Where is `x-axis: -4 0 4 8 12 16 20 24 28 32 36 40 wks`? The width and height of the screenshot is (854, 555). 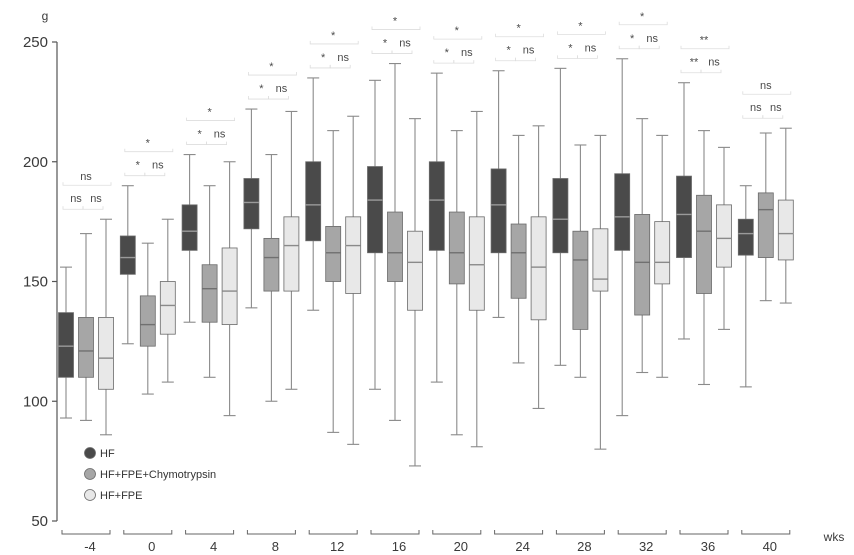
x-axis: -4 0 4 8 12 16 20 24 28 32 36 40 wks is located at coordinates (452, 542).